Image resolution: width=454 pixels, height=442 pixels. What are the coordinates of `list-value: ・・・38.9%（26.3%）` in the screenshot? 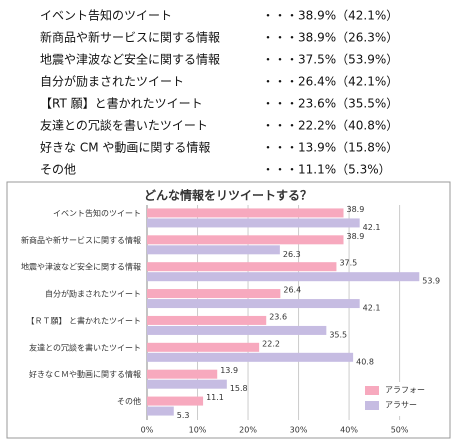 It's located at (330, 38).